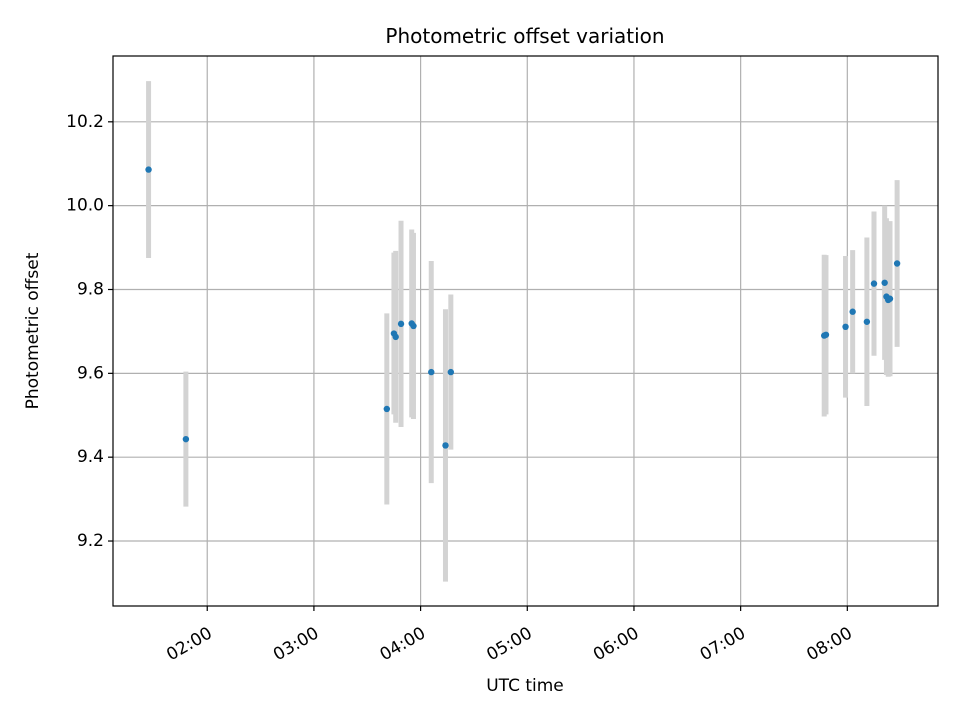 The height and width of the screenshot is (720, 960). I want to click on chart-title: Photometric offset variation, so click(524, 36).